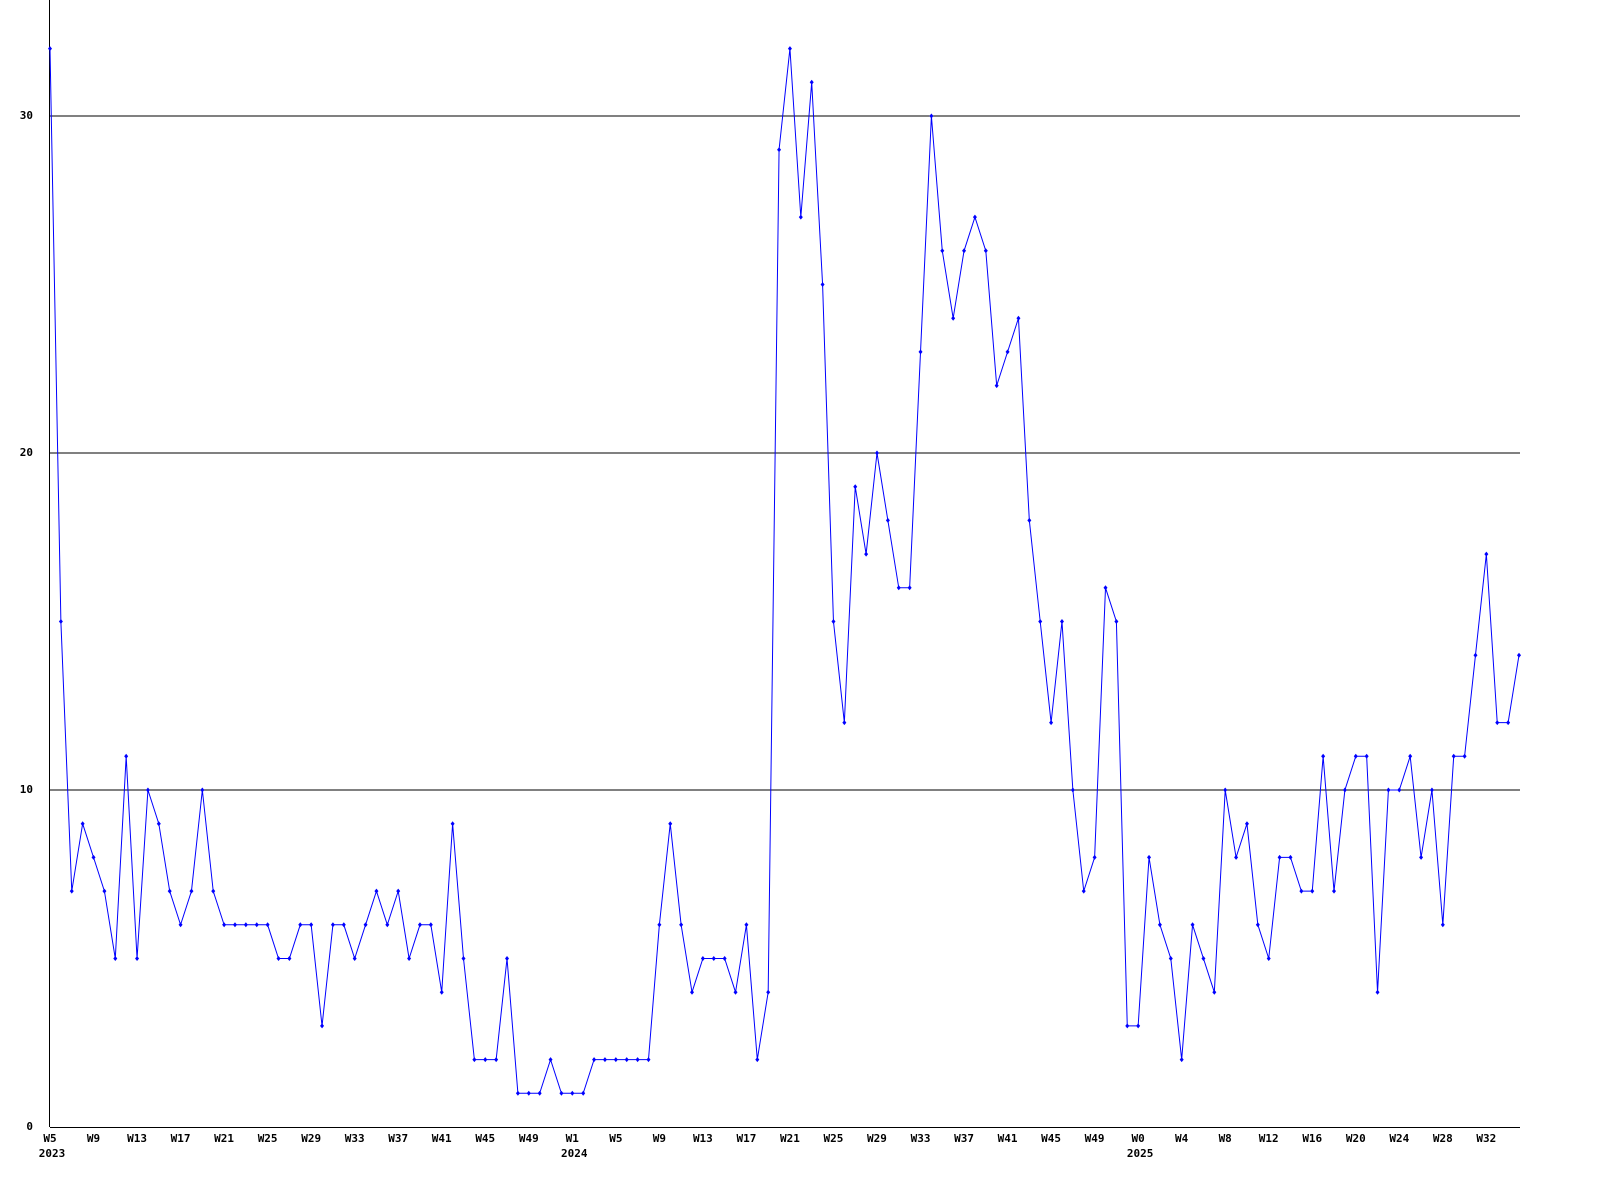 Image resolution: width=1600 pixels, height=1200 pixels. Describe the element at coordinates (137, 1138) in the screenshot. I see `x-tick-label: W13` at that location.